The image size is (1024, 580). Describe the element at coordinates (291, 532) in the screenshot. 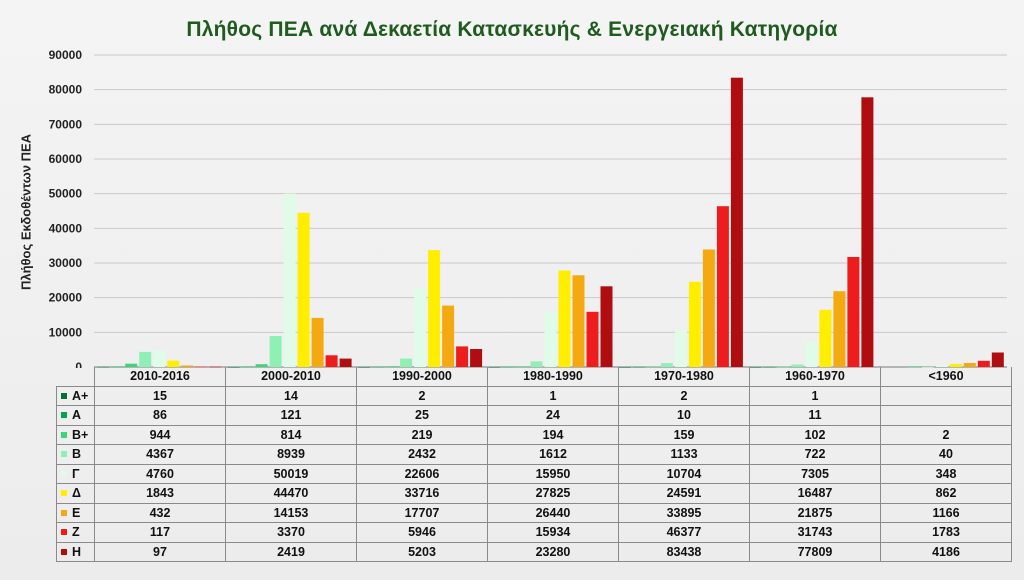

I see `data-label: 3370` at that location.